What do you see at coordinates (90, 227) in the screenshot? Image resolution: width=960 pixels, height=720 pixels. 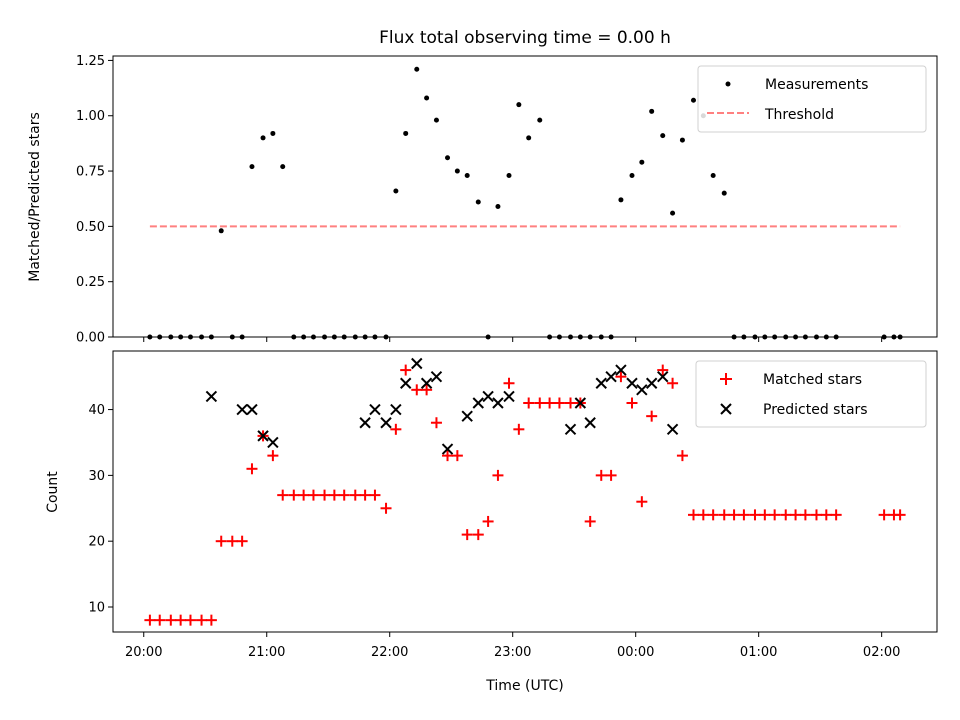 I see `y-tick-label: 0.50` at bounding box center [90, 227].